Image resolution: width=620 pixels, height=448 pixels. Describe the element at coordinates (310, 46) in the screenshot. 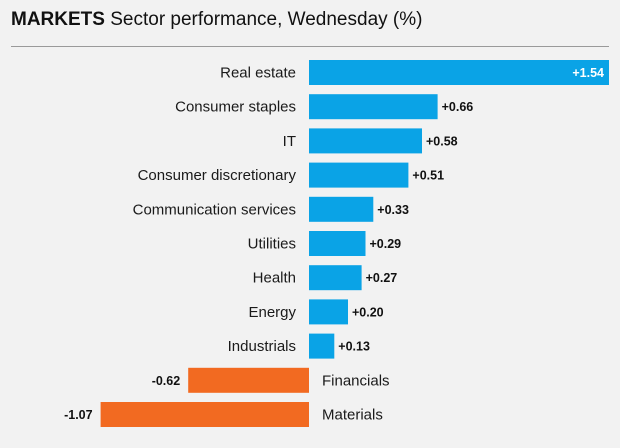

I see `header-rule` at that location.